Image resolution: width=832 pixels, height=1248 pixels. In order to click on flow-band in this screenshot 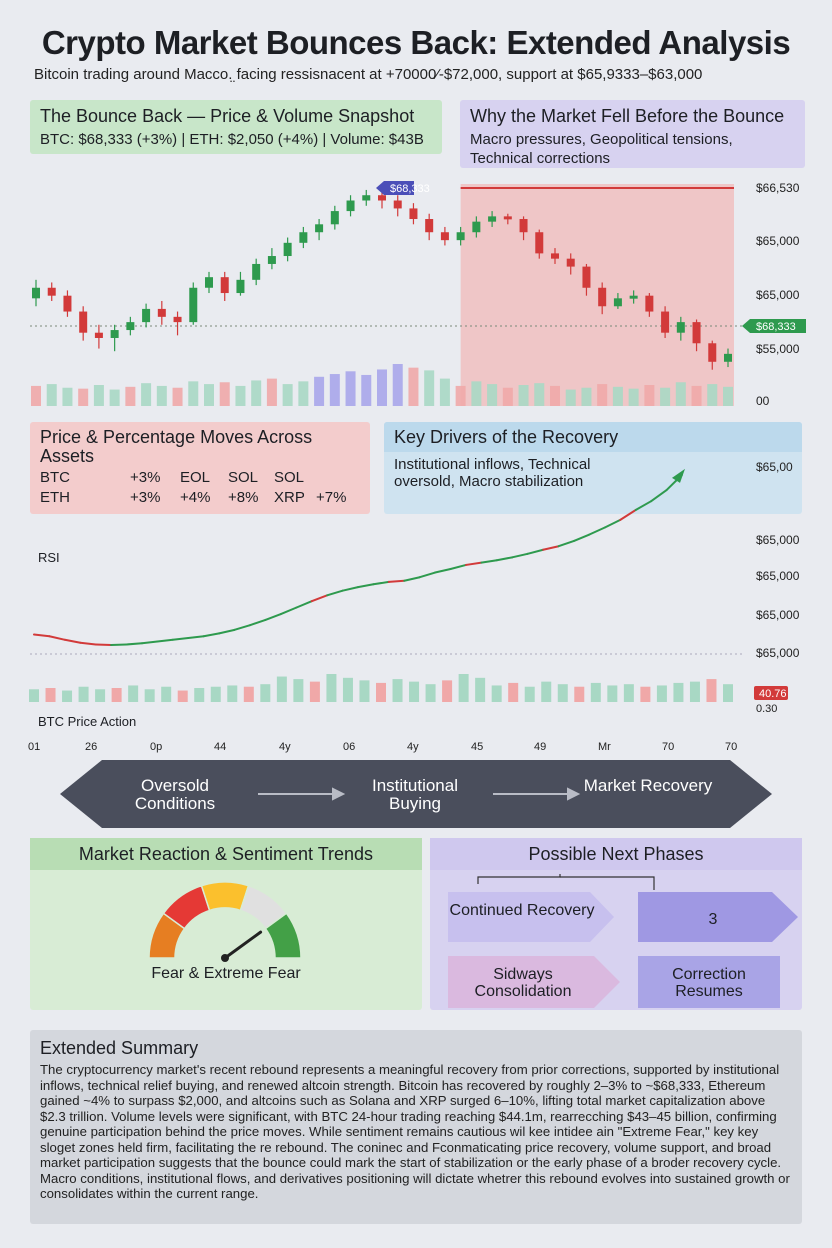, I will do `click(416, 794)`.